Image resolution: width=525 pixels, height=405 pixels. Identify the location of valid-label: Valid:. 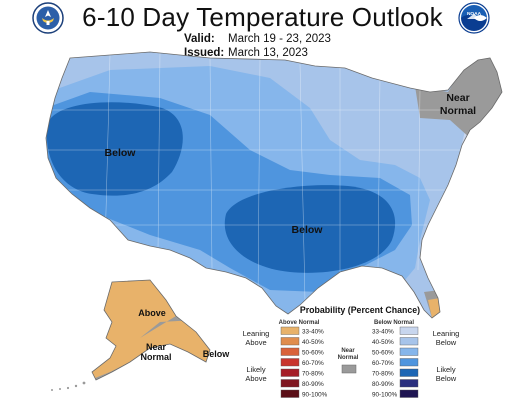
(199, 39).